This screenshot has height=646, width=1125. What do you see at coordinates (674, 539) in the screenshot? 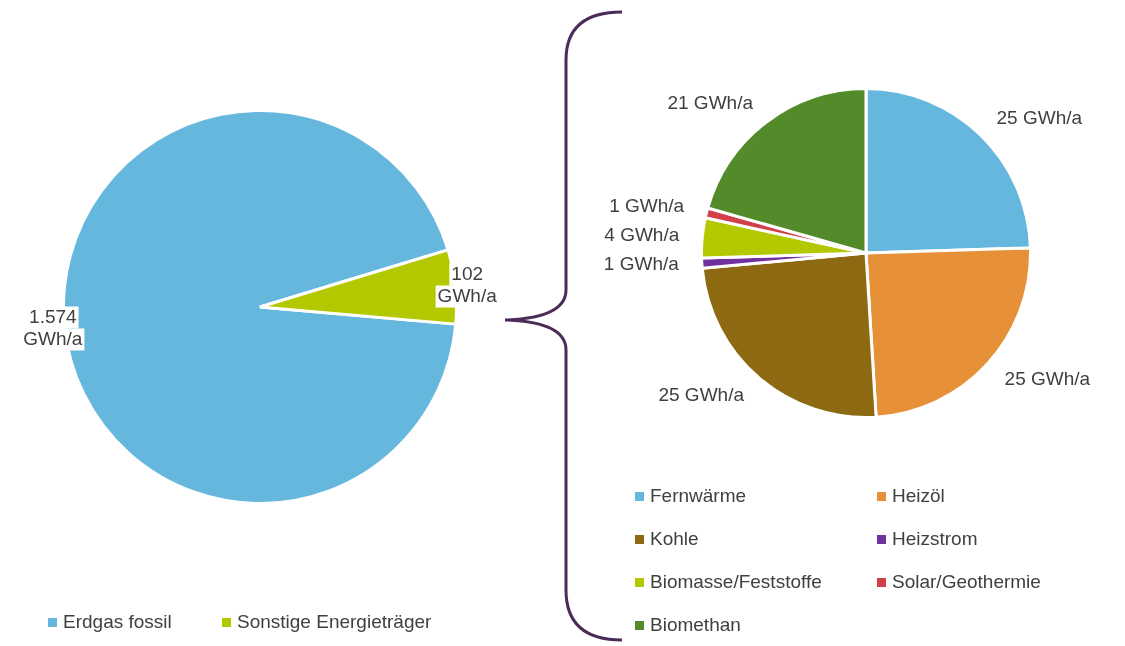
I see `legend-label: Kohle` at bounding box center [674, 539].